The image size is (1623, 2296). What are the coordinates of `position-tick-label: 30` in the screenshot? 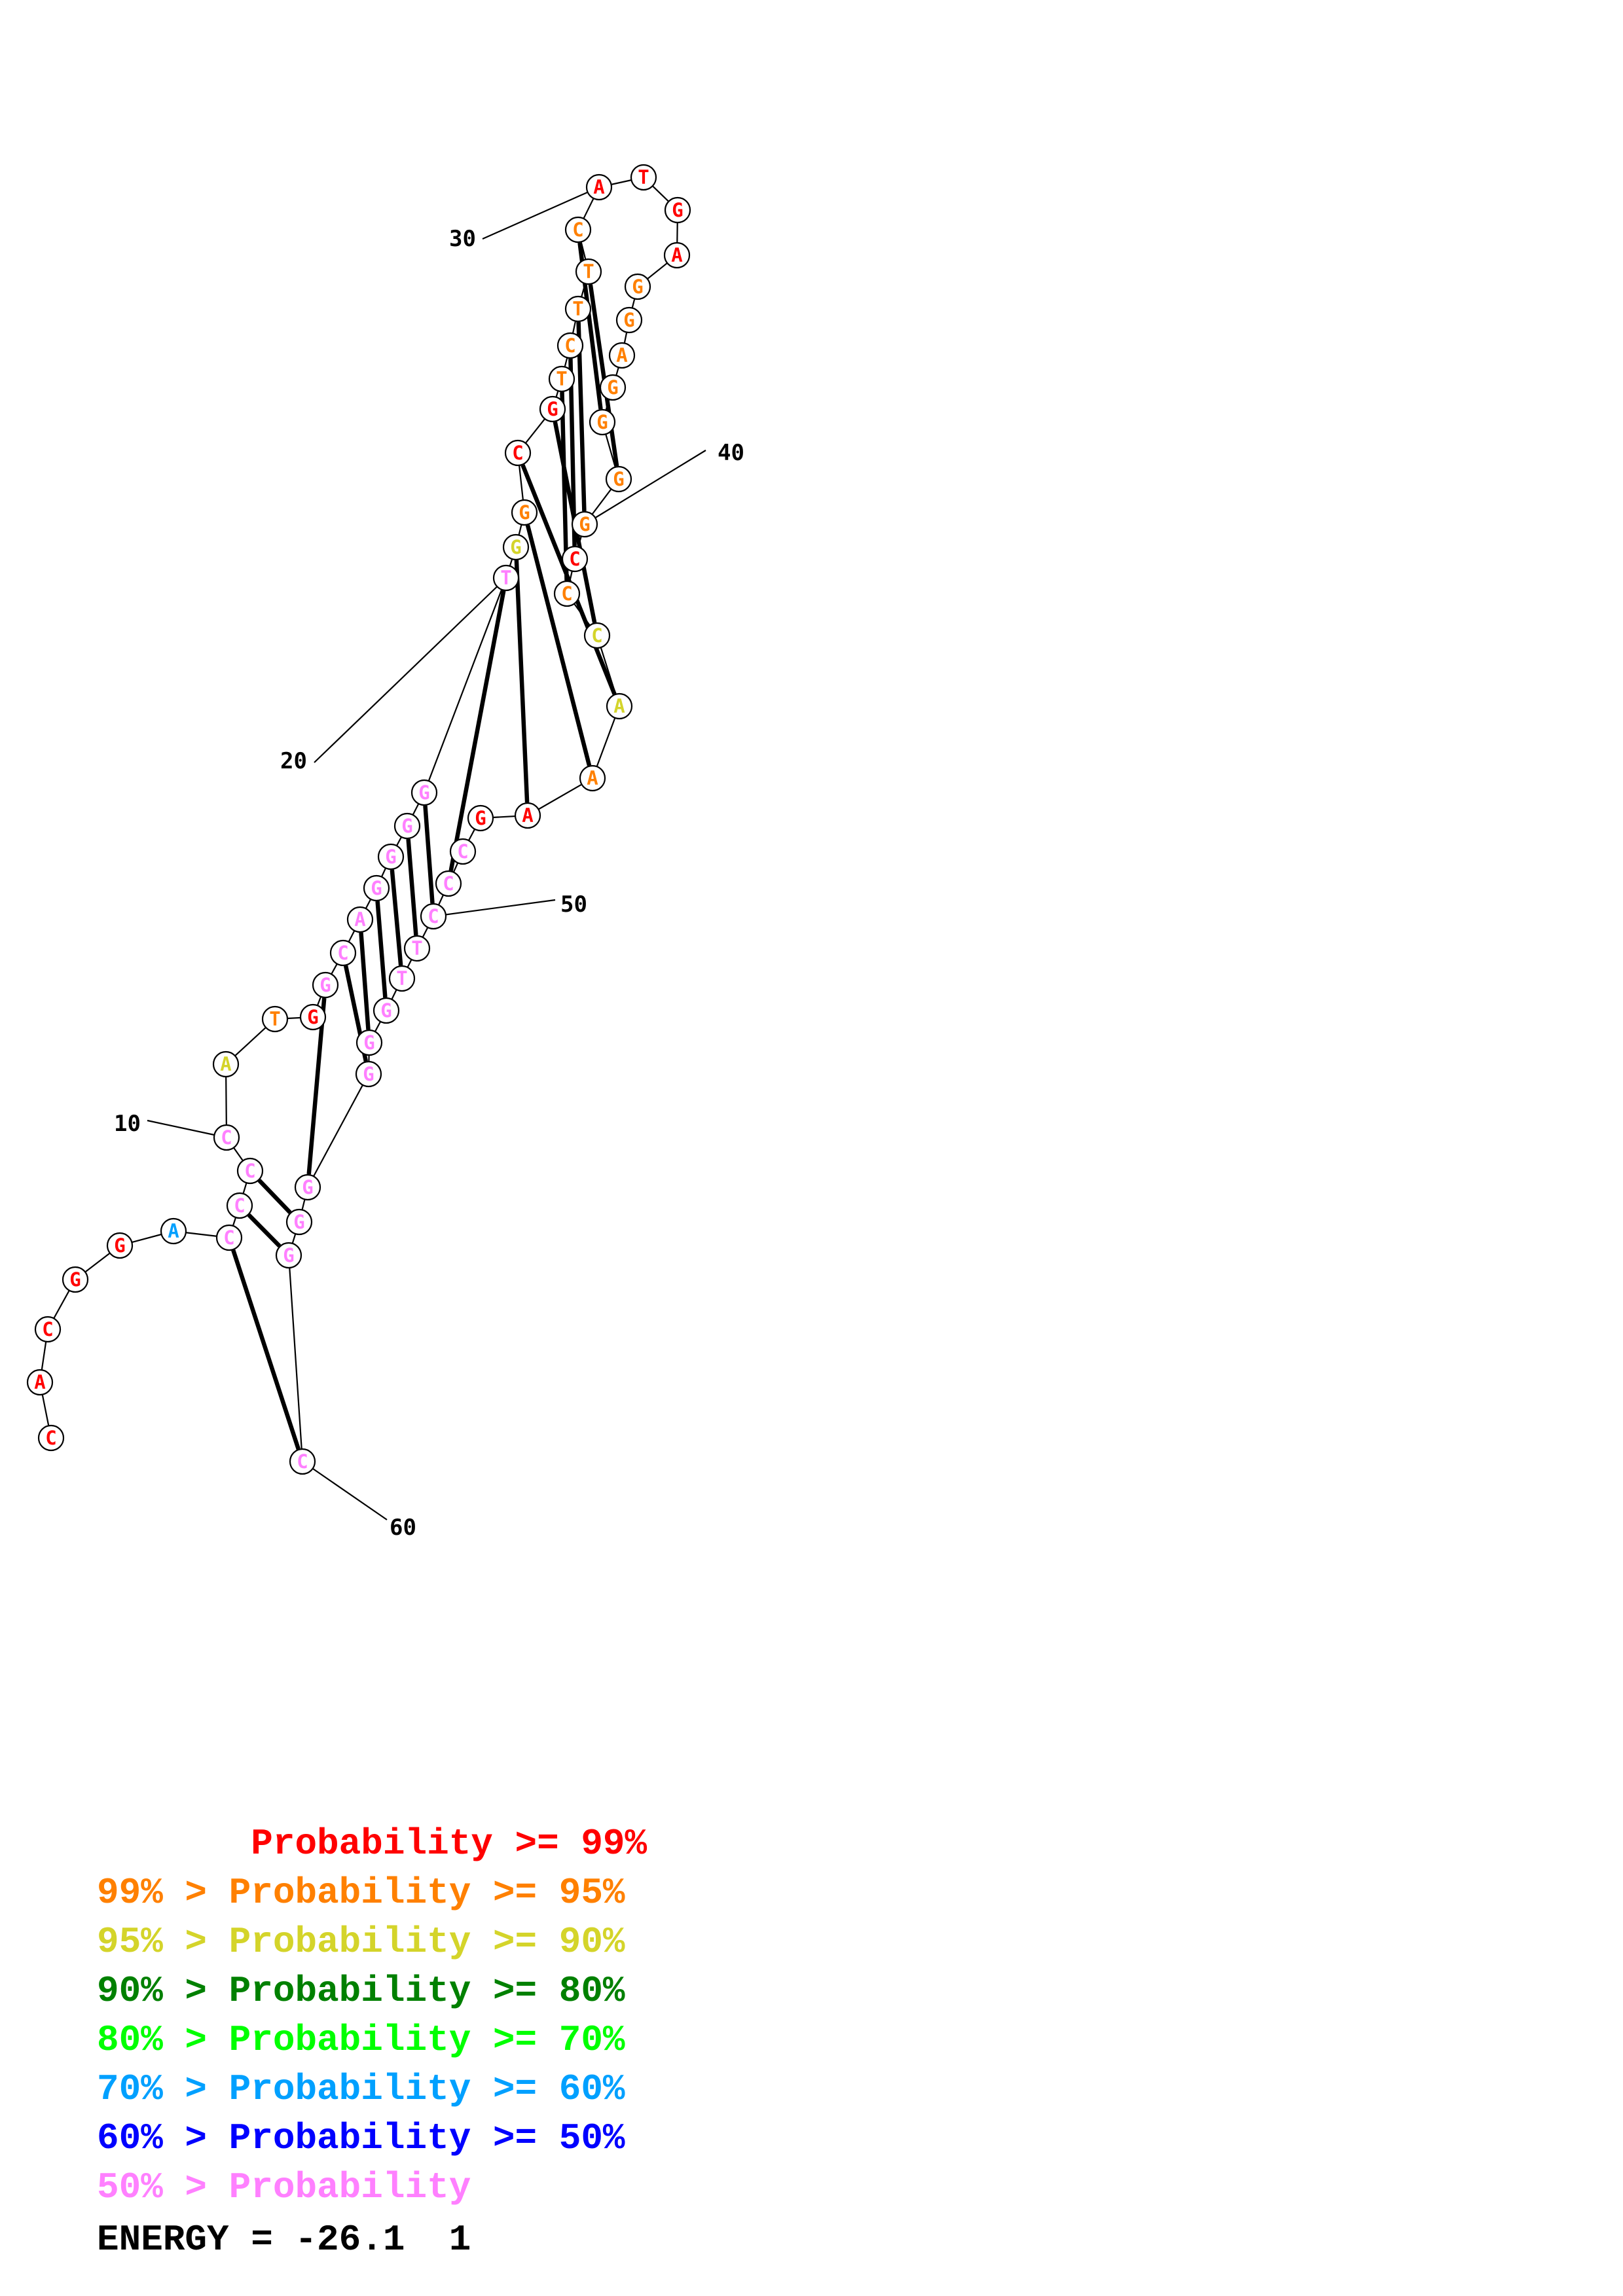 It's located at (462, 239).